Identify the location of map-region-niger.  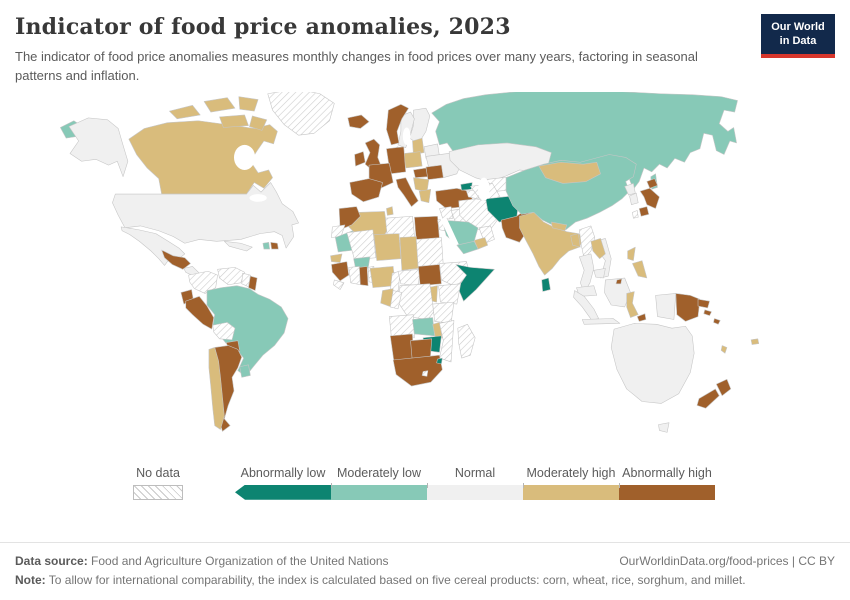
(387, 247).